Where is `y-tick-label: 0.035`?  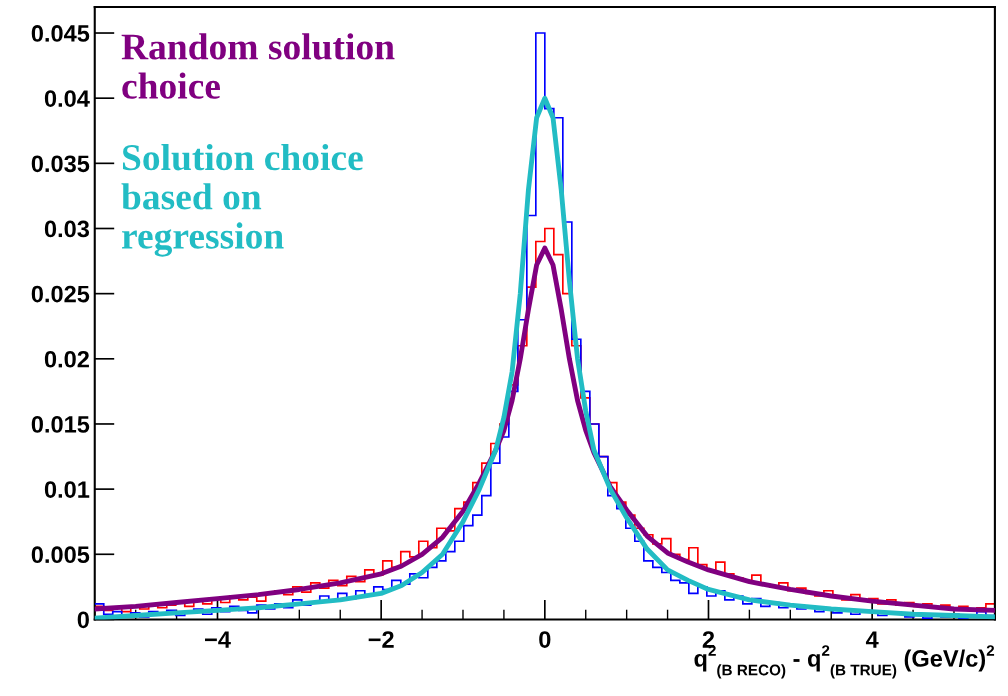 y-tick-label: 0.035 is located at coordinates (60, 164).